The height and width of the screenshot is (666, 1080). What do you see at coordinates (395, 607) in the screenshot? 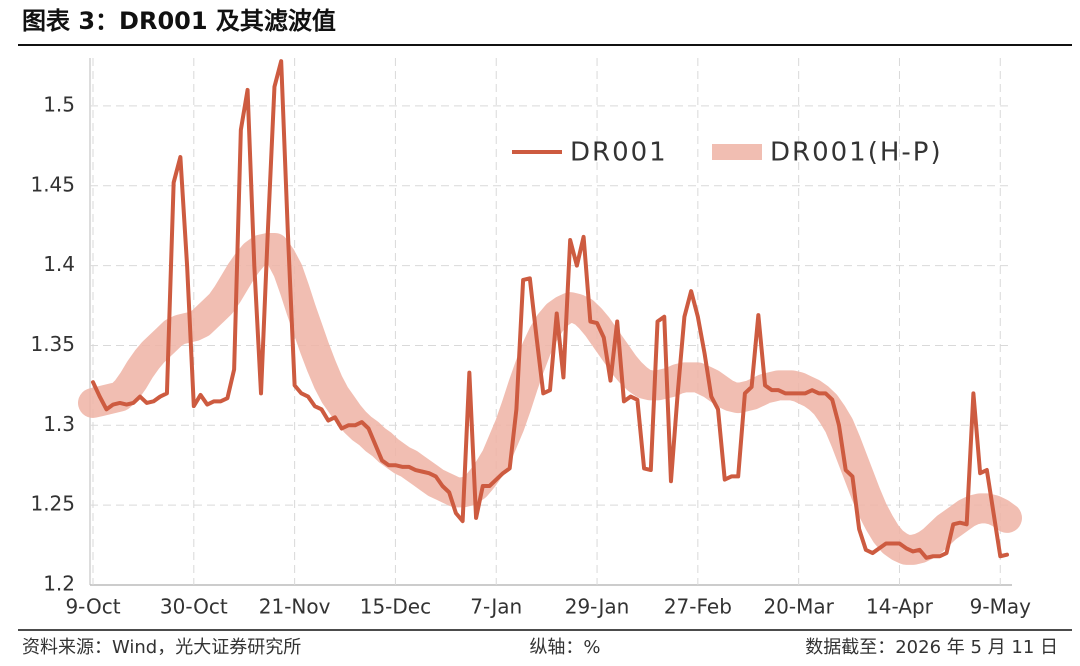
I see `x-tick-label: 15-Dec` at bounding box center [395, 607].